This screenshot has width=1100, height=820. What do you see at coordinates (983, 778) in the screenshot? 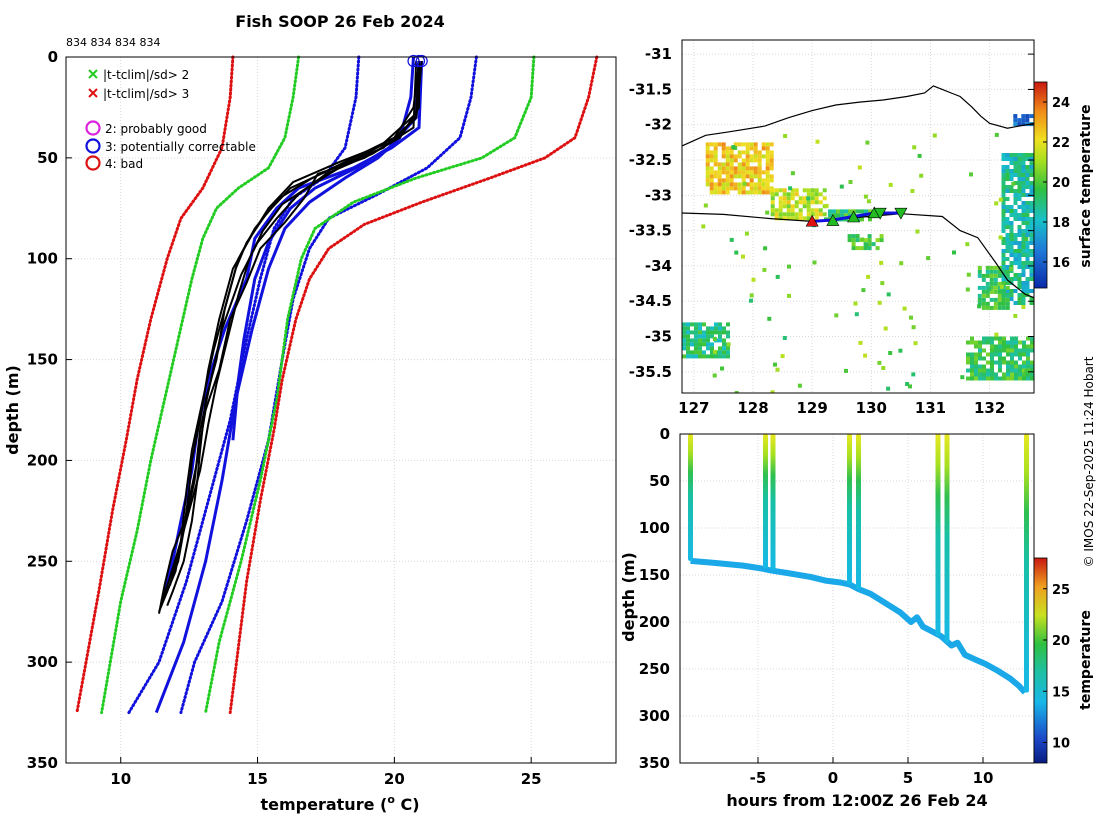
I see `x-tick-label: 10` at bounding box center [983, 778].